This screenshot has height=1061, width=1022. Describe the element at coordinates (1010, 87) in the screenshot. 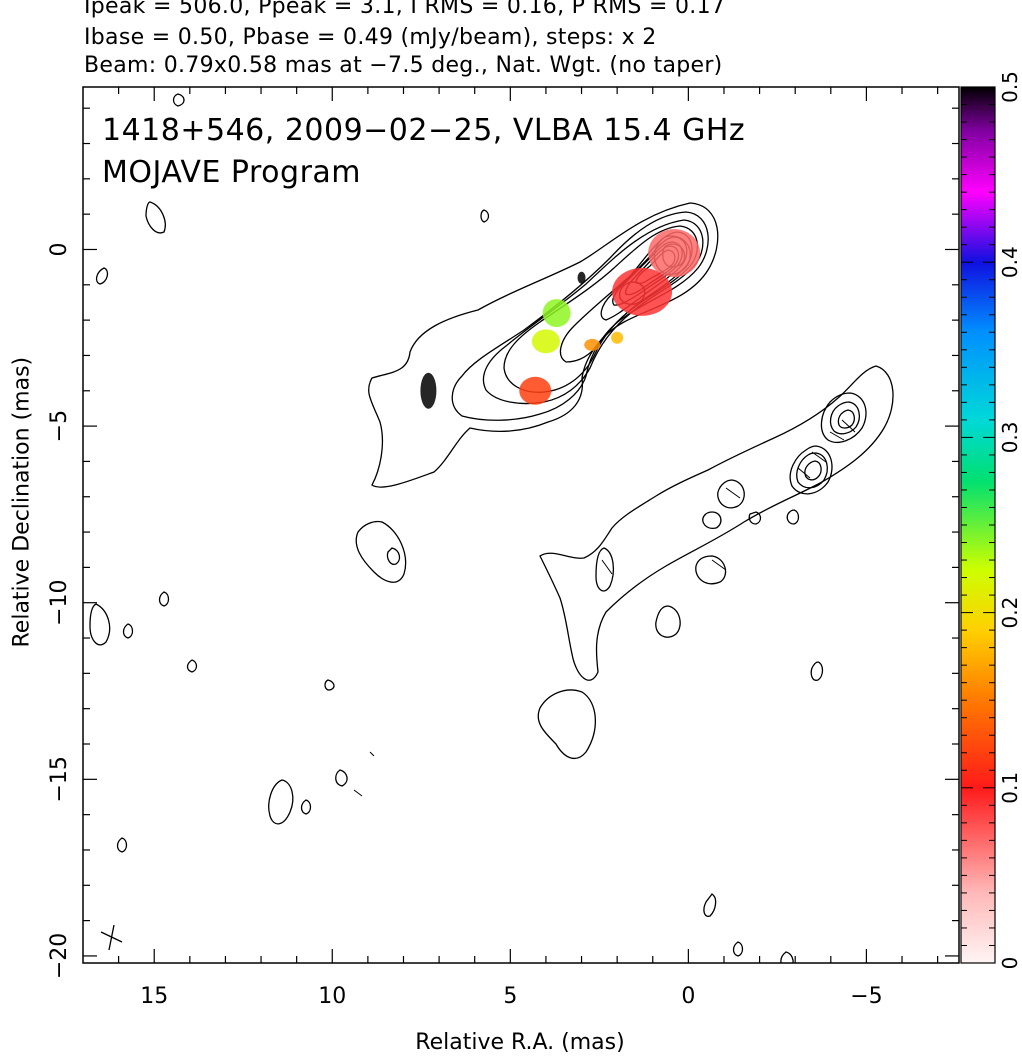

I see `colorbar-tick-label: 0.5` at that location.